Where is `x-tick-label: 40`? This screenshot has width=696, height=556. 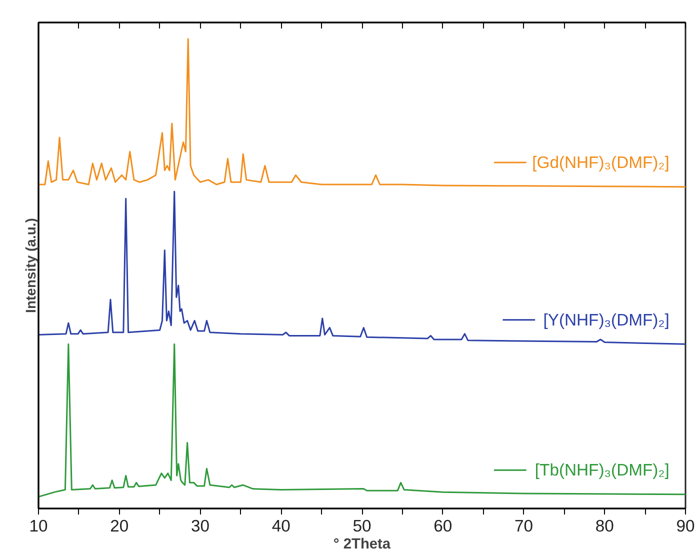
x-tick-label: 40 is located at coordinates (281, 526).